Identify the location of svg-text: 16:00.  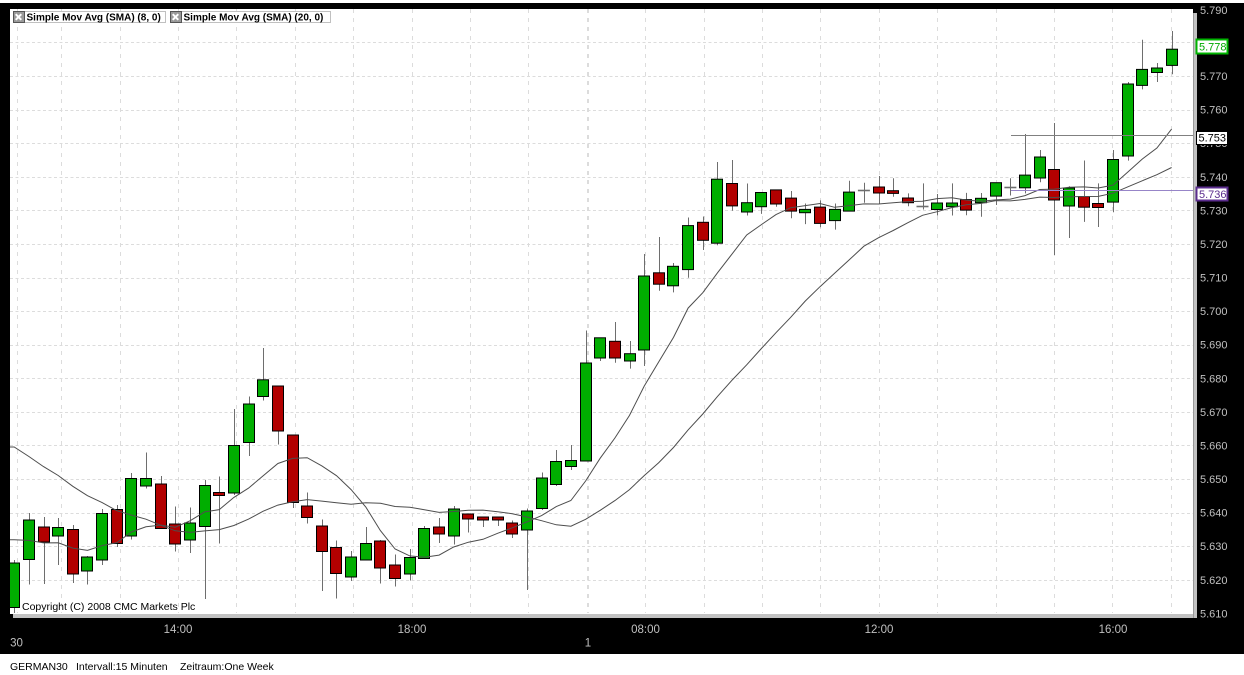
(1113, 630).